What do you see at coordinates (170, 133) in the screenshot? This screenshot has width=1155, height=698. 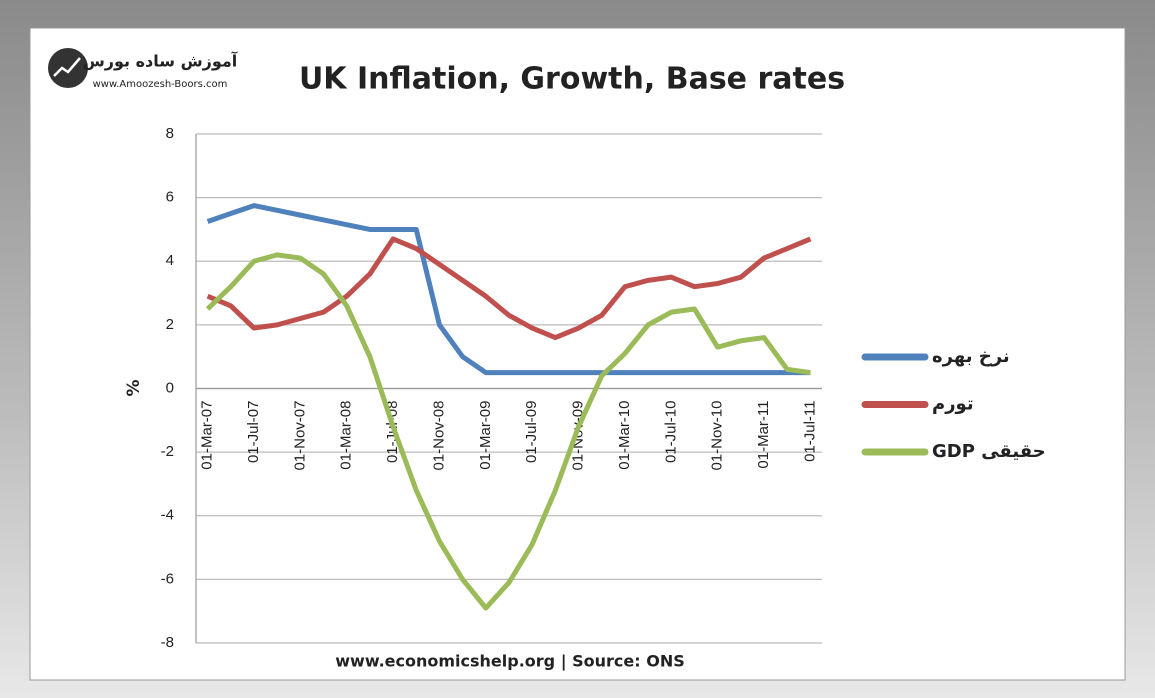 I see `y-tick-label: 8` at bounding box center [170, 133].